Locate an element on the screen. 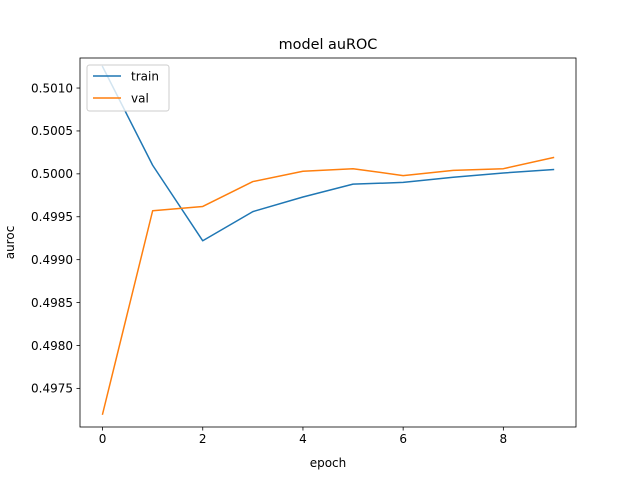 This screenshot has height=480, width=640. y-tick-label: 0.5000 is located at coordinates (52, 174).